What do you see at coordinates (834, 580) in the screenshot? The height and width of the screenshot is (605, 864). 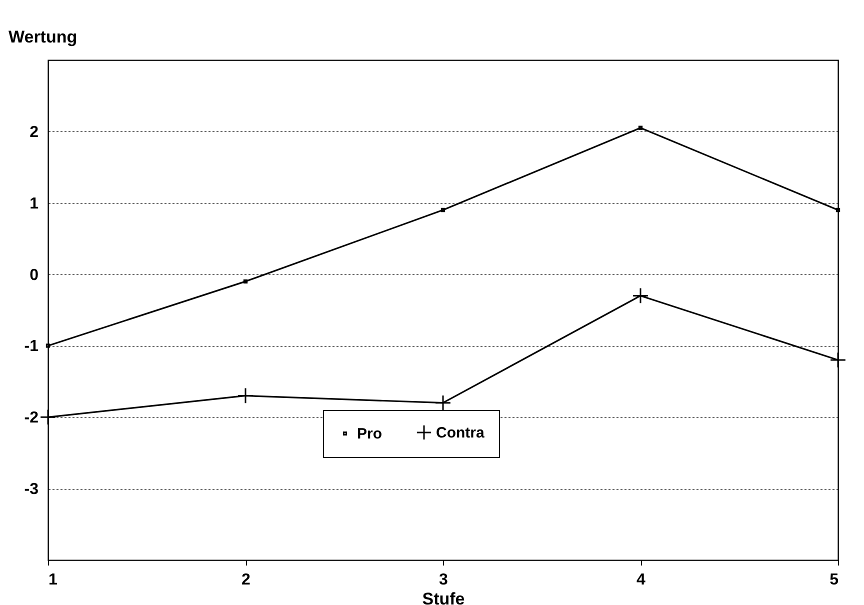 I see `x-tick-label: 5` at bounding box center [834, 580].